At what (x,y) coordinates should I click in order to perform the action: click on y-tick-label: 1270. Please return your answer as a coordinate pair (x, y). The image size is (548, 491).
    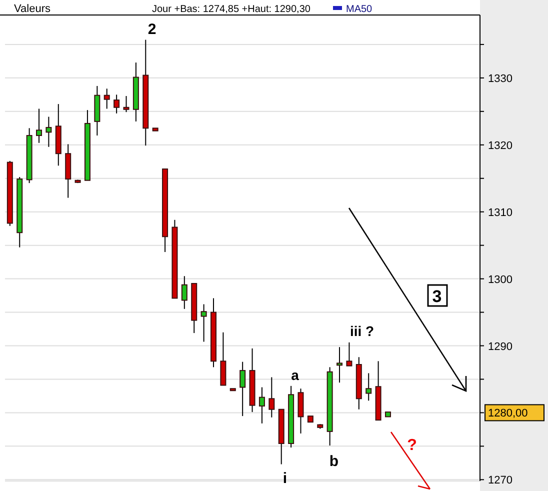
    Looking at the image, I should click on (500, 480).